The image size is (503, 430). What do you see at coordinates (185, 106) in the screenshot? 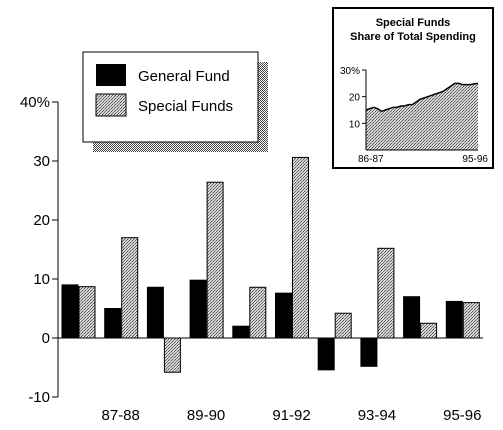
I see `legend-label-special-funds: Special Funds` at bounding box center [185, 106].